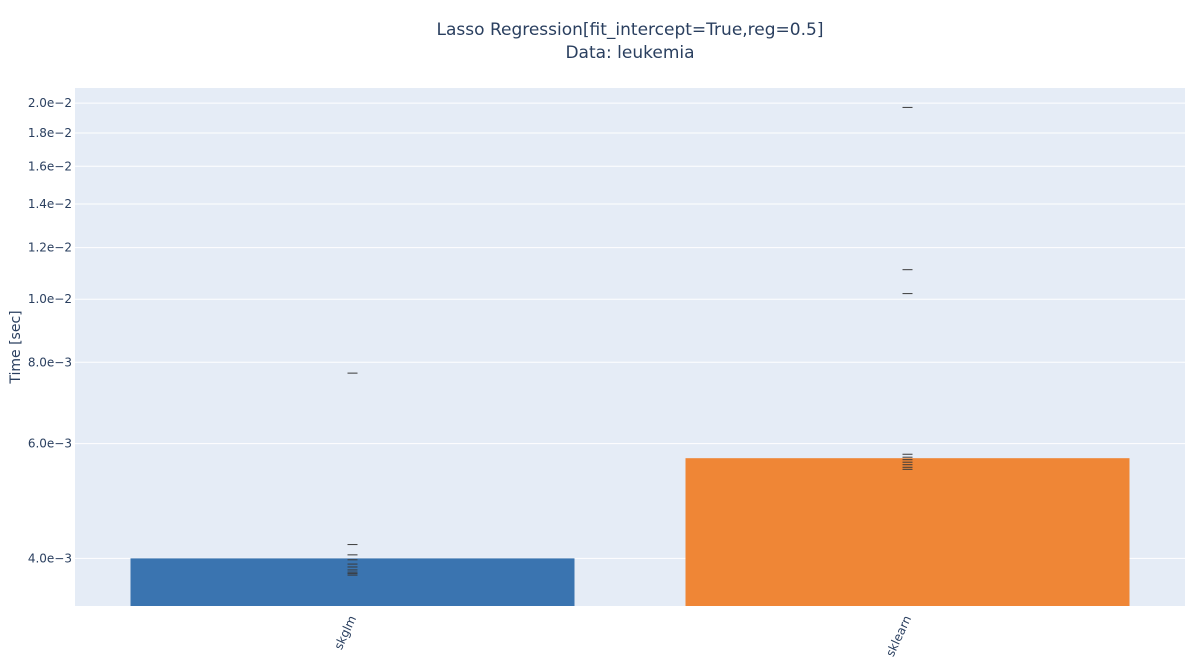  I want to click on y-tick-label: 8.0e−3, so click(50, 362).